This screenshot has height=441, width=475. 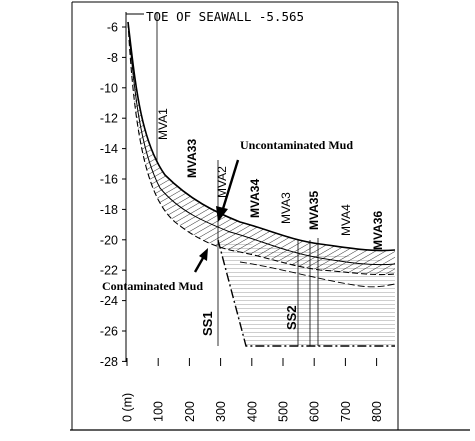 I want to click on x-tick-label: 400, so click(x=252, y=411).